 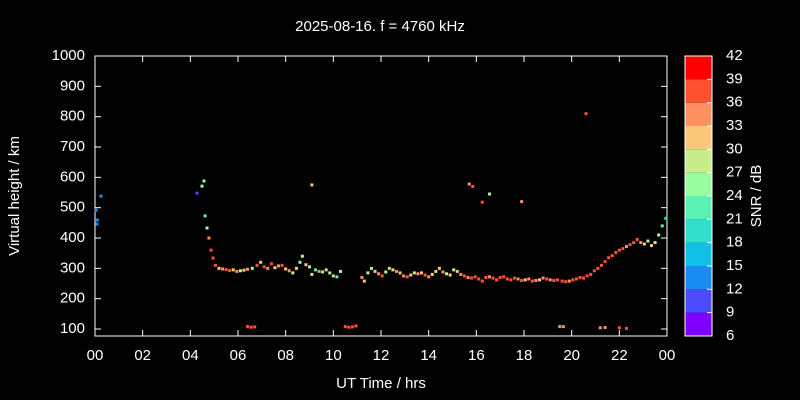 What do you see at coordinates (734, 102) in the screenshot?
I see `colorbar-tick-label: 36` at bounding box center [734, 102].